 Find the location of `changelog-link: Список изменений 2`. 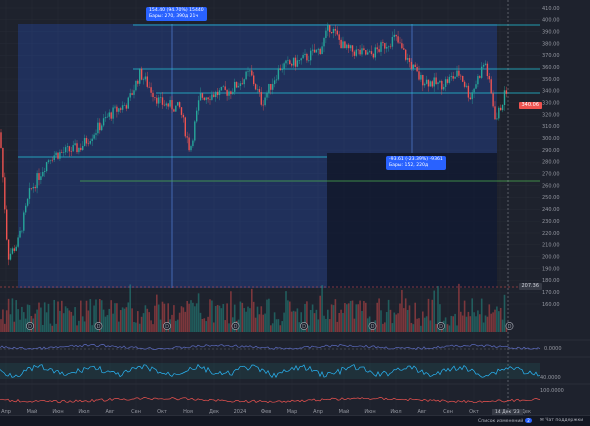

changelog-link: Список изменений 2 is located at coordinates (505, 421).